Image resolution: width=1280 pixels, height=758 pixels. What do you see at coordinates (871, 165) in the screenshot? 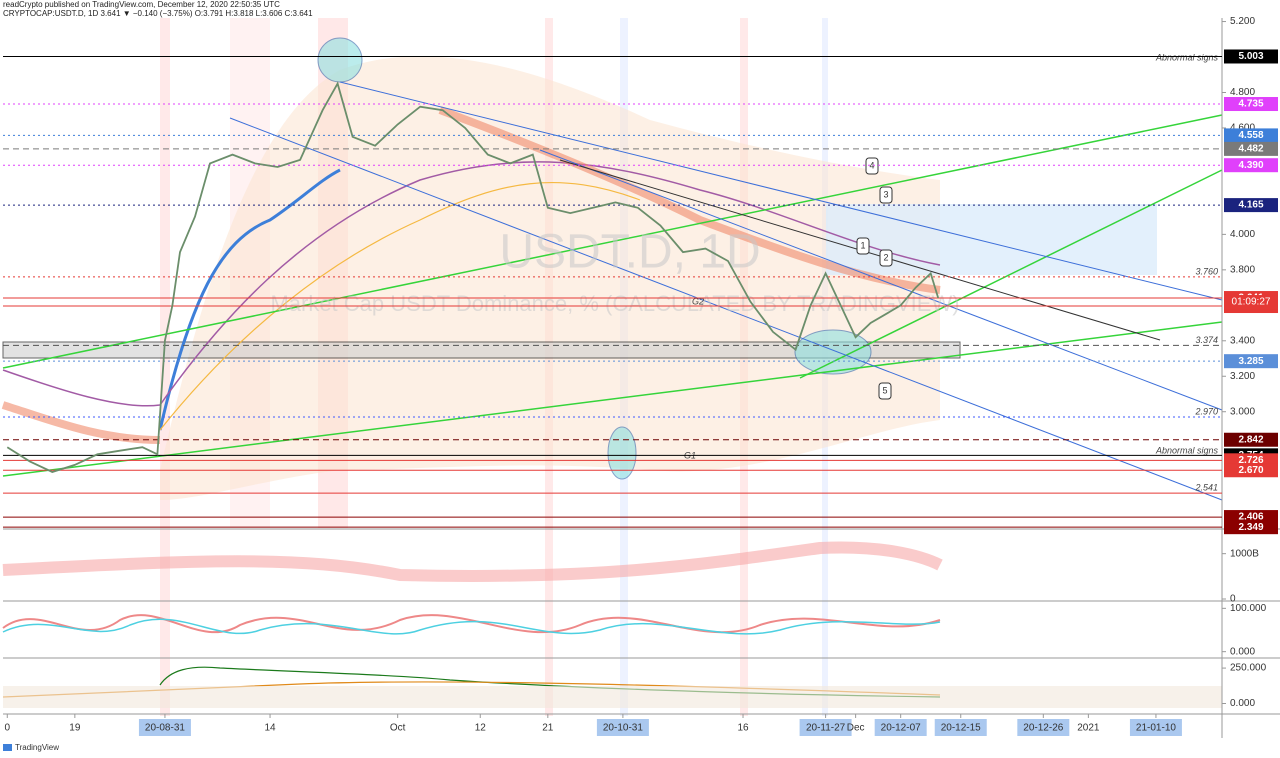
I see `callout: 4` at bounding box center [871, 165].